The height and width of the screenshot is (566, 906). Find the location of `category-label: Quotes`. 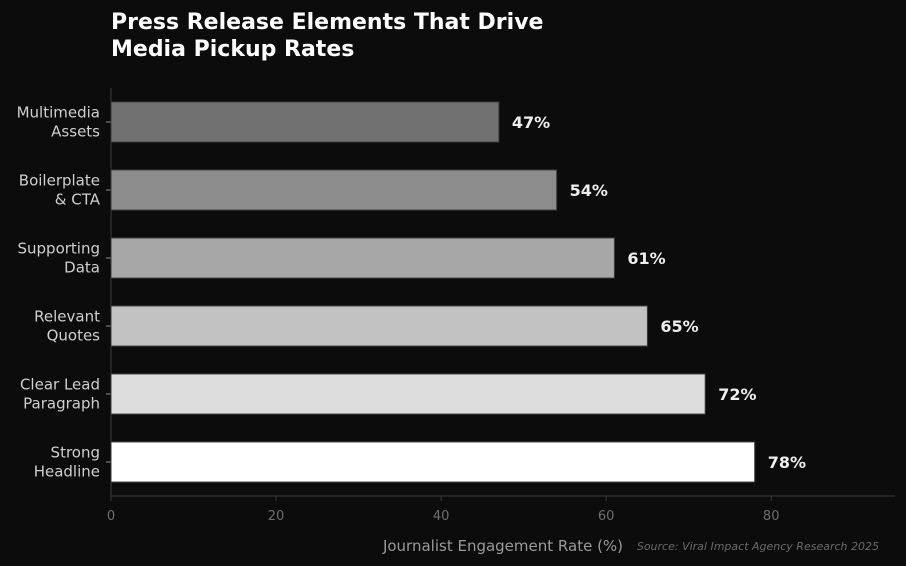

category-label: Quotes is located at coordinates (74, 336).